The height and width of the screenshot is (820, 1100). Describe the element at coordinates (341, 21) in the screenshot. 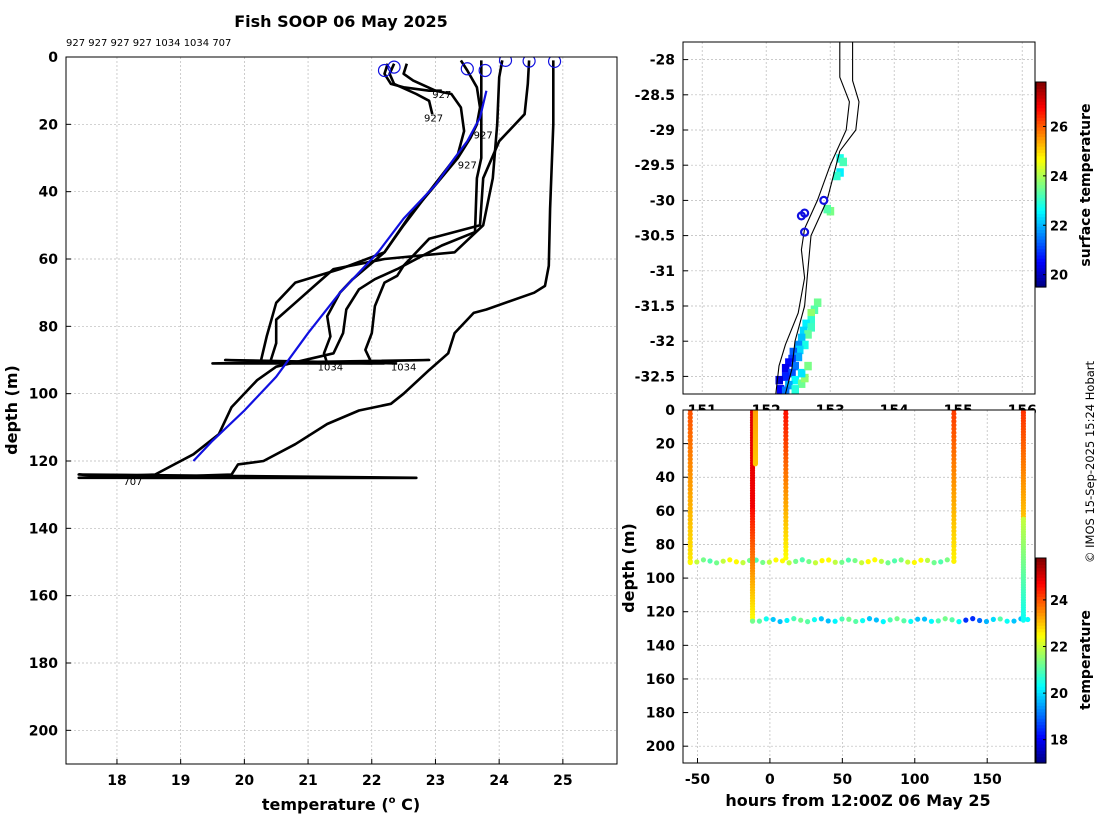

I see `figure-title: Fish SOOP 06 May 2025` at that location.